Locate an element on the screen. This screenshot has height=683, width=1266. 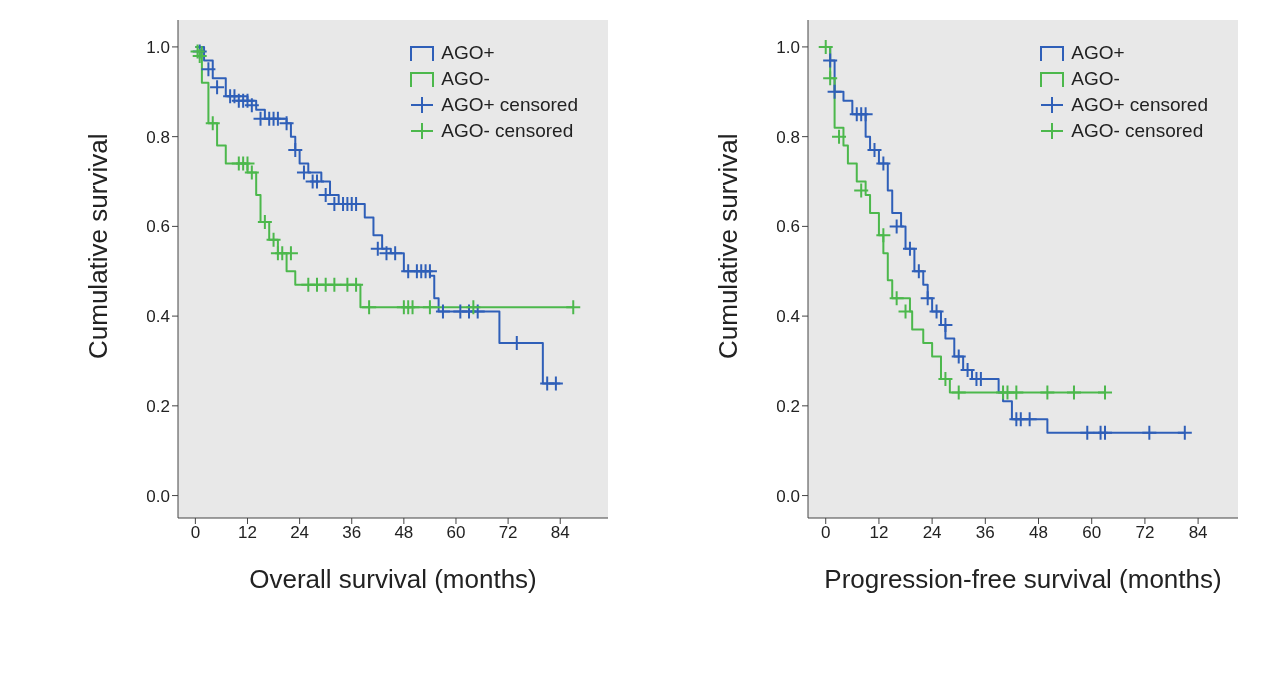
x-axis-title: Progression-free survival (months) is located at coordinates (1023, 579).